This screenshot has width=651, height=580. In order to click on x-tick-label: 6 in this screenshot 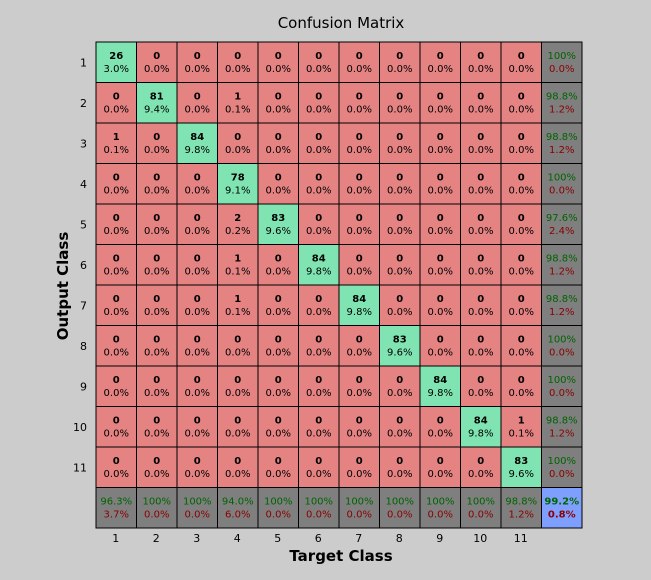, I will do `click(318, 538)`.